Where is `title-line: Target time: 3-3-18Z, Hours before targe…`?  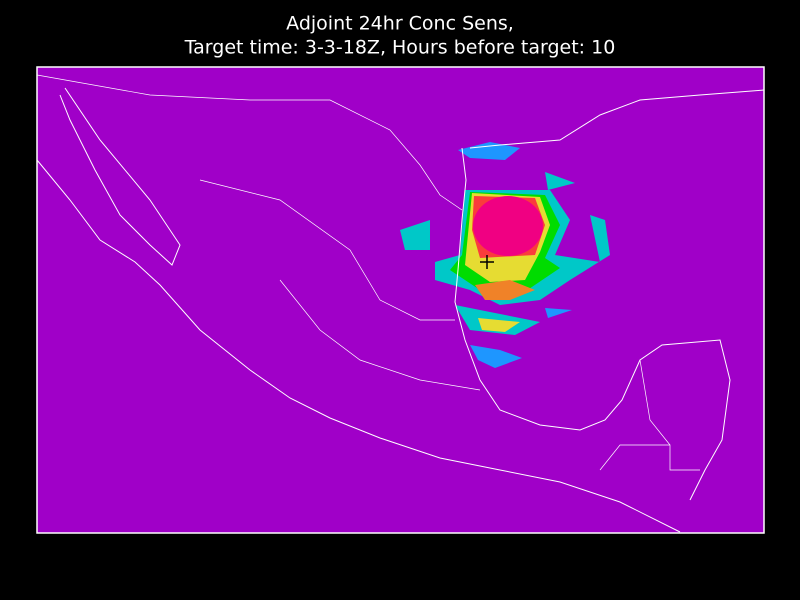
title-line: Target time: 3-3-18Z, Hours before targe… is located at coordinates (400, 48).